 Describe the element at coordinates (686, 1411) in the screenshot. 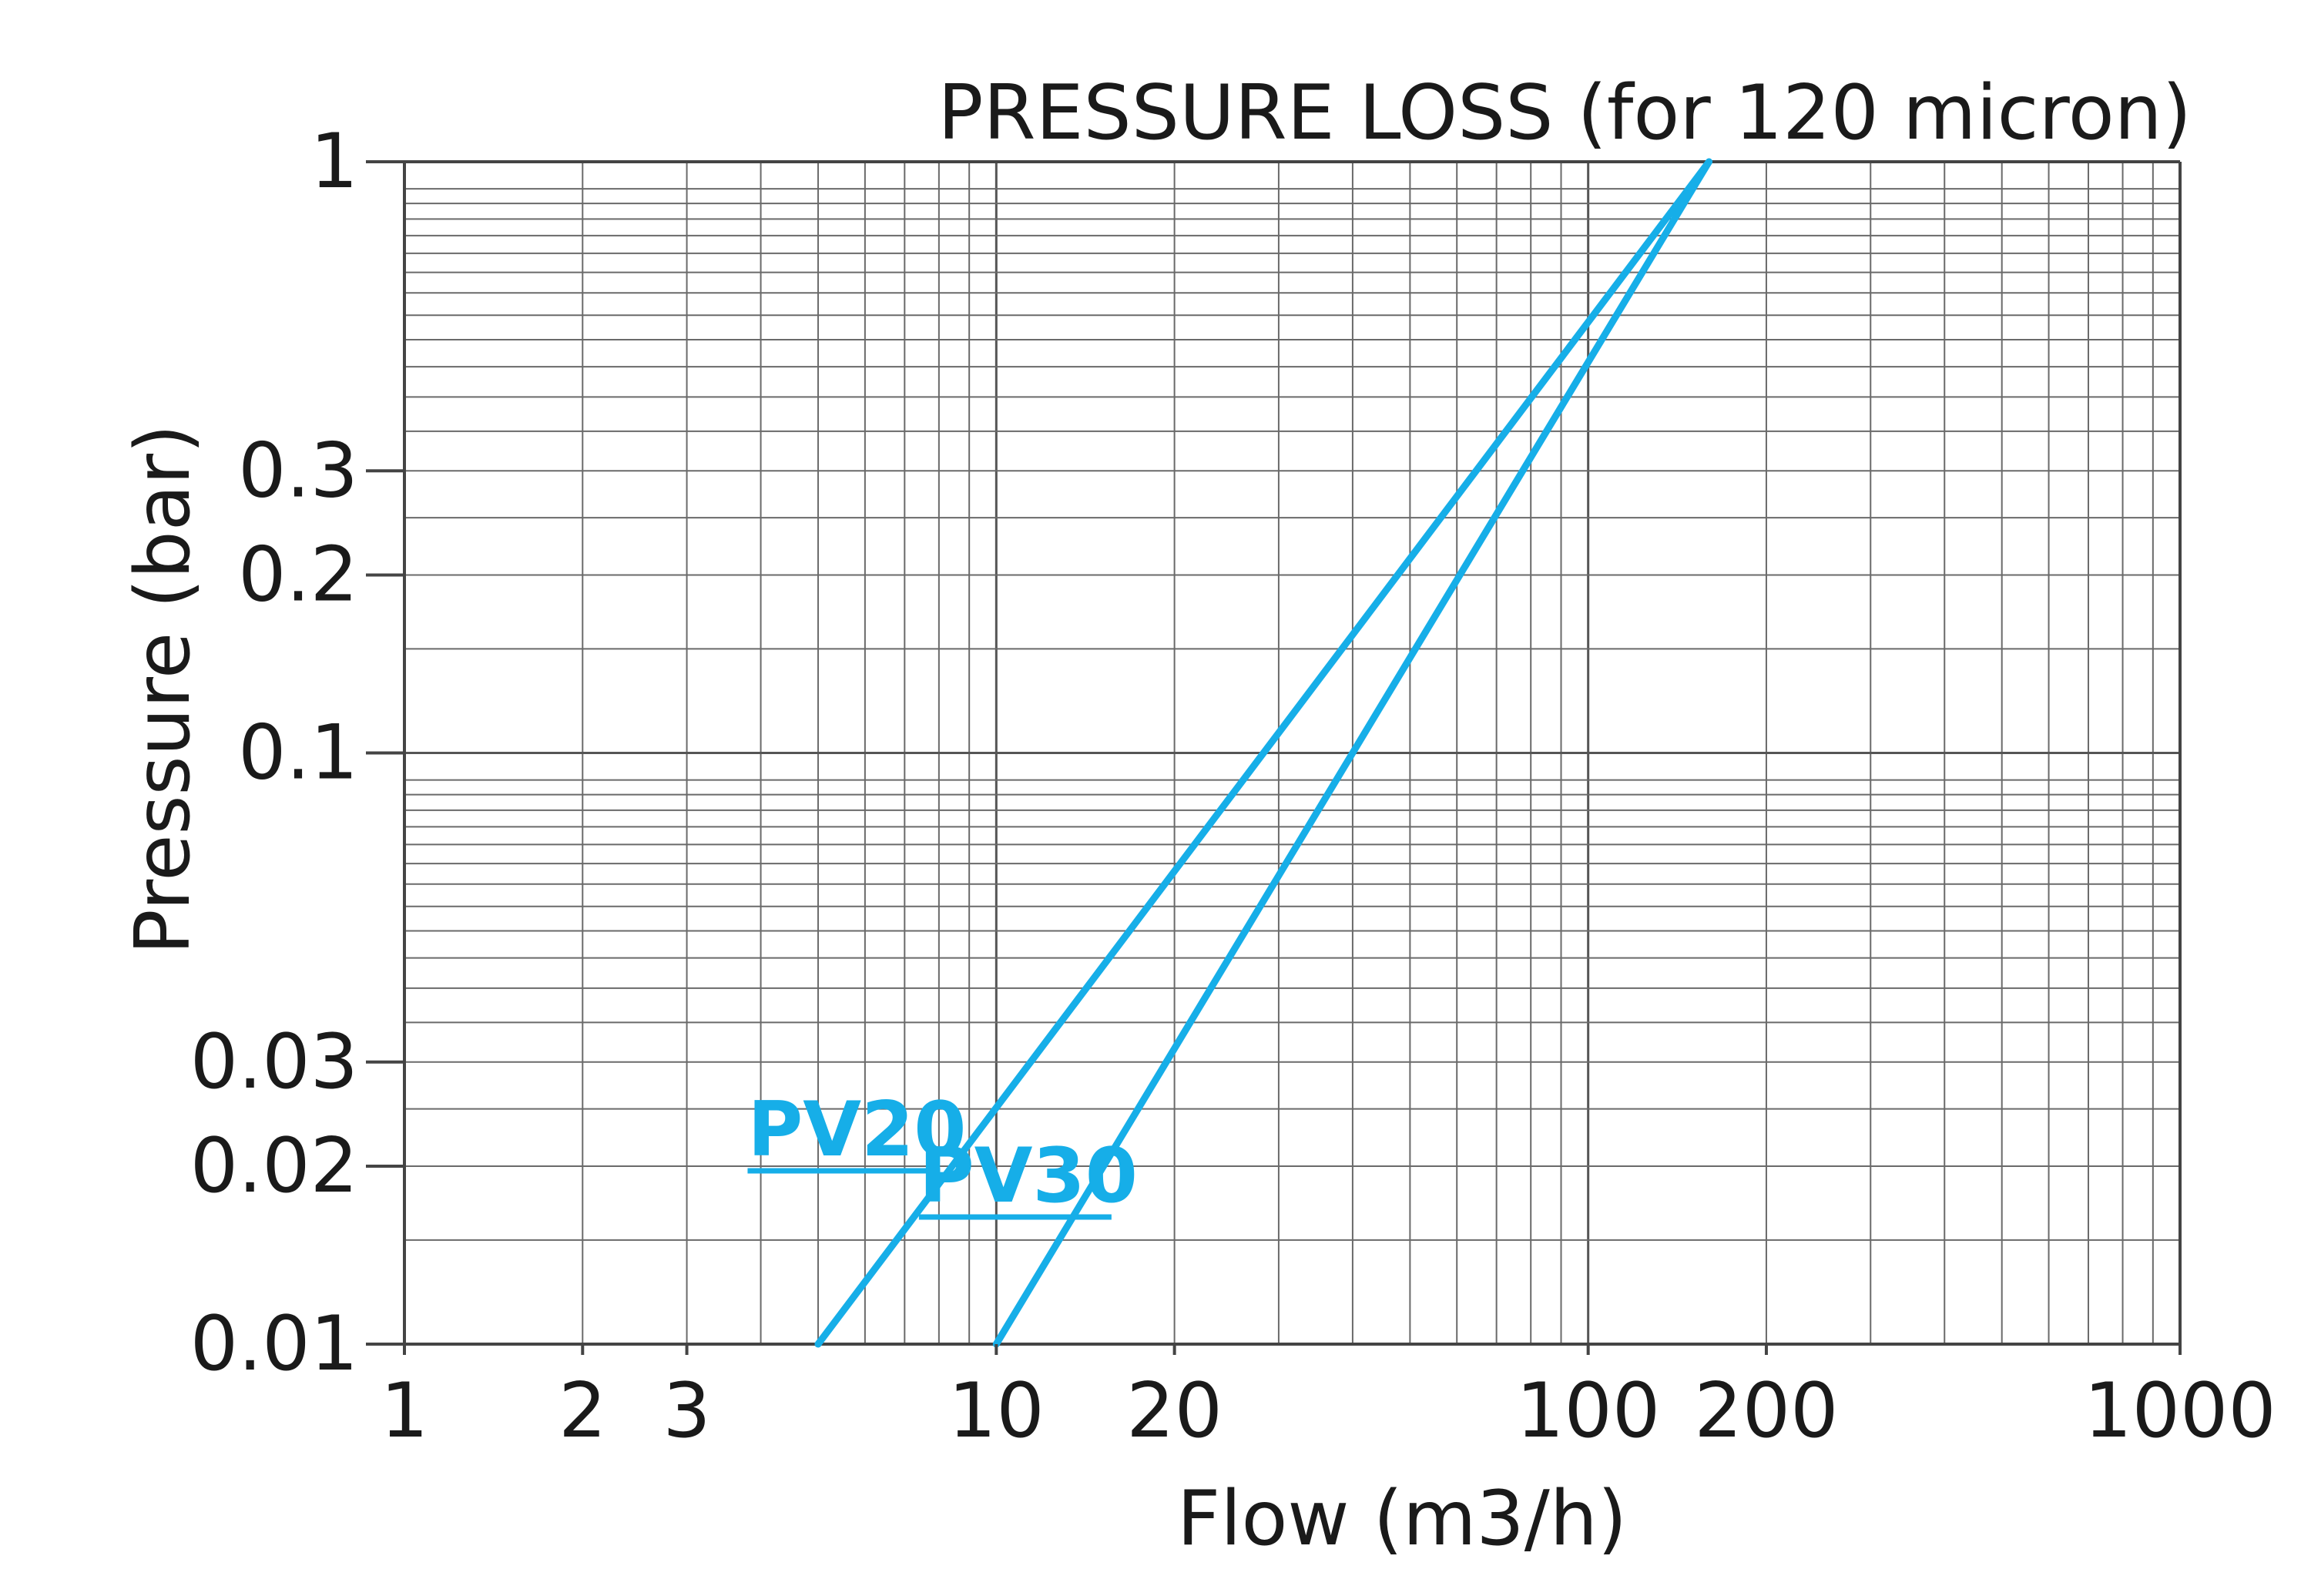

I see `x-tick-label: 3` at that location.